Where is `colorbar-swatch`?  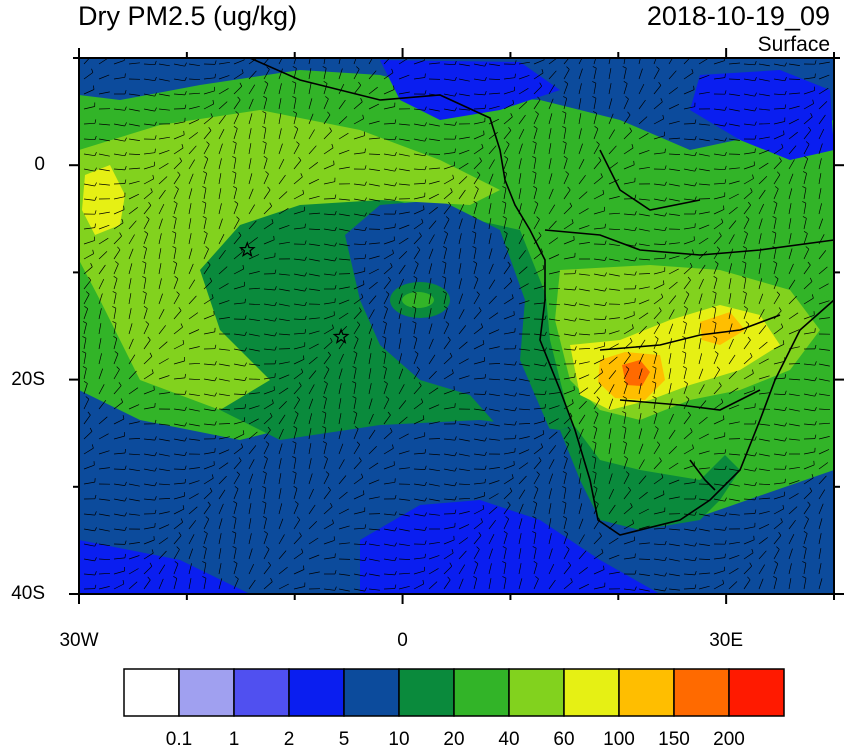 colorbar-swatch is located at coordinates (206, 692).